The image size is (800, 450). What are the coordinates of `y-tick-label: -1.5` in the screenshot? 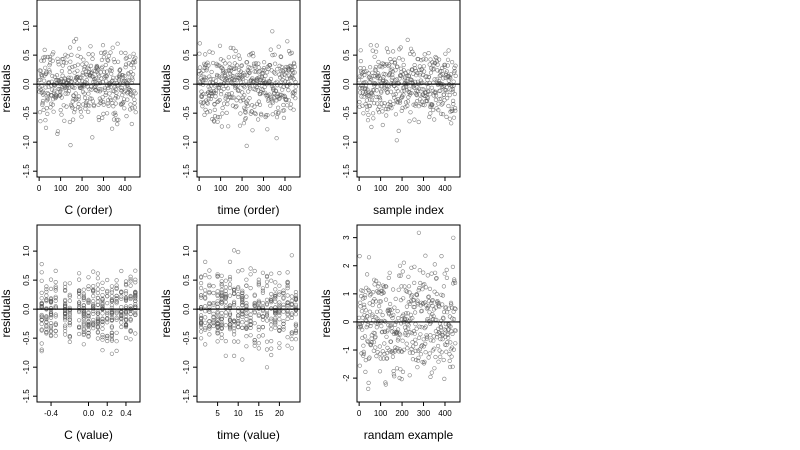 It's located at (346, 171).